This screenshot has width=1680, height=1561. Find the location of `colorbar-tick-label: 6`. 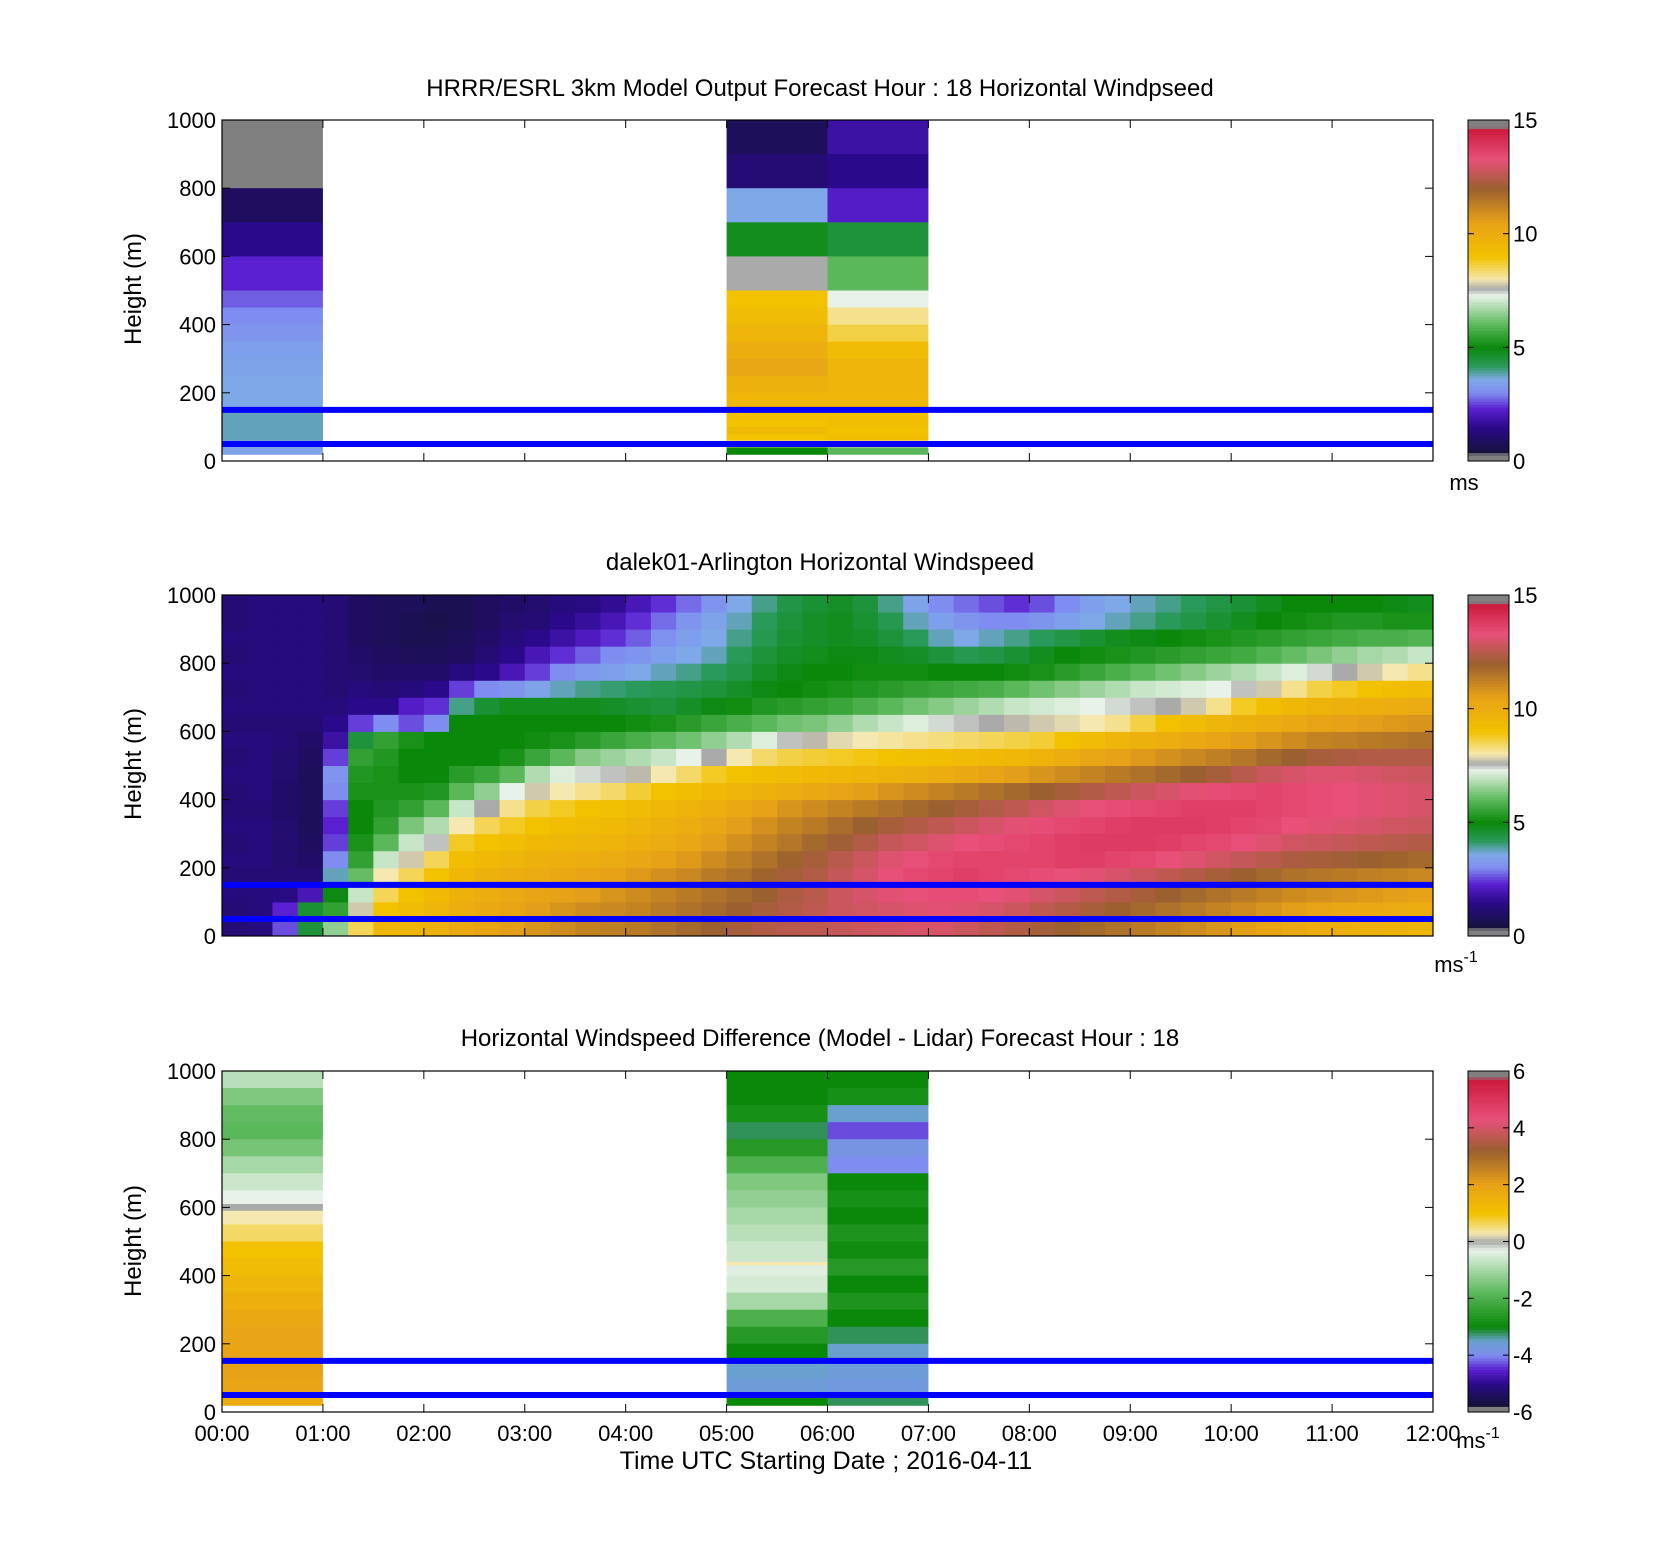

colorbar-tick-label: 6 is located at coordinates (1519, 1071).